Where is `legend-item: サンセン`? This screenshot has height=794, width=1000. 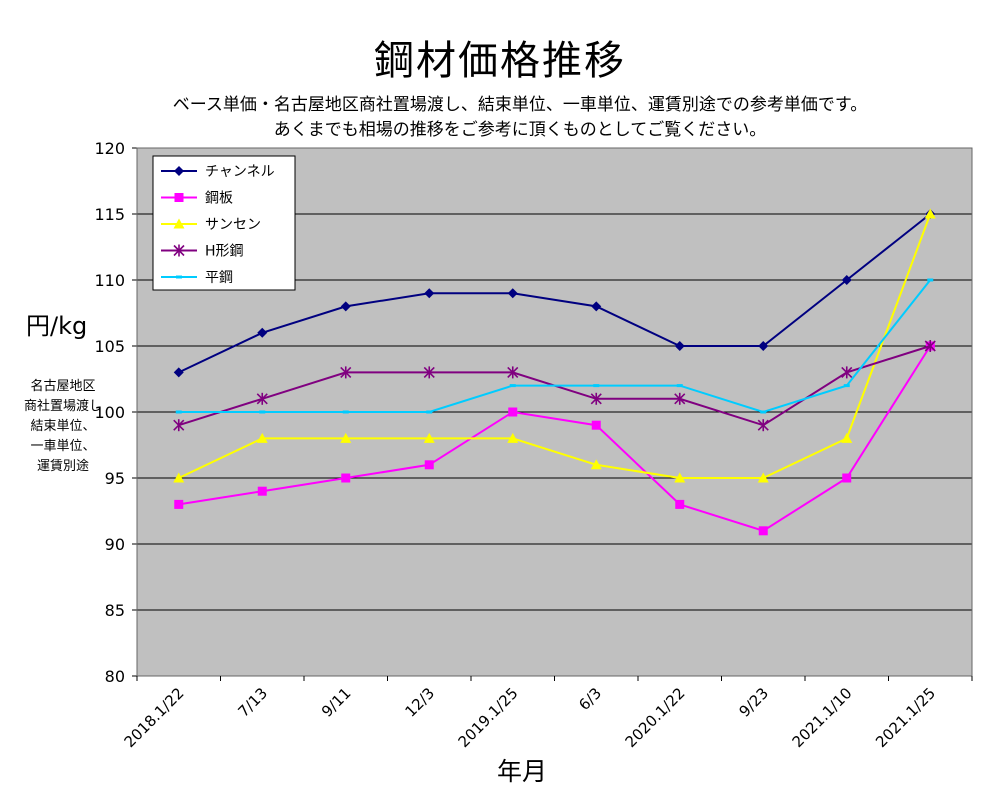 legend-item: サンセン is located at coordinates (211, 225).